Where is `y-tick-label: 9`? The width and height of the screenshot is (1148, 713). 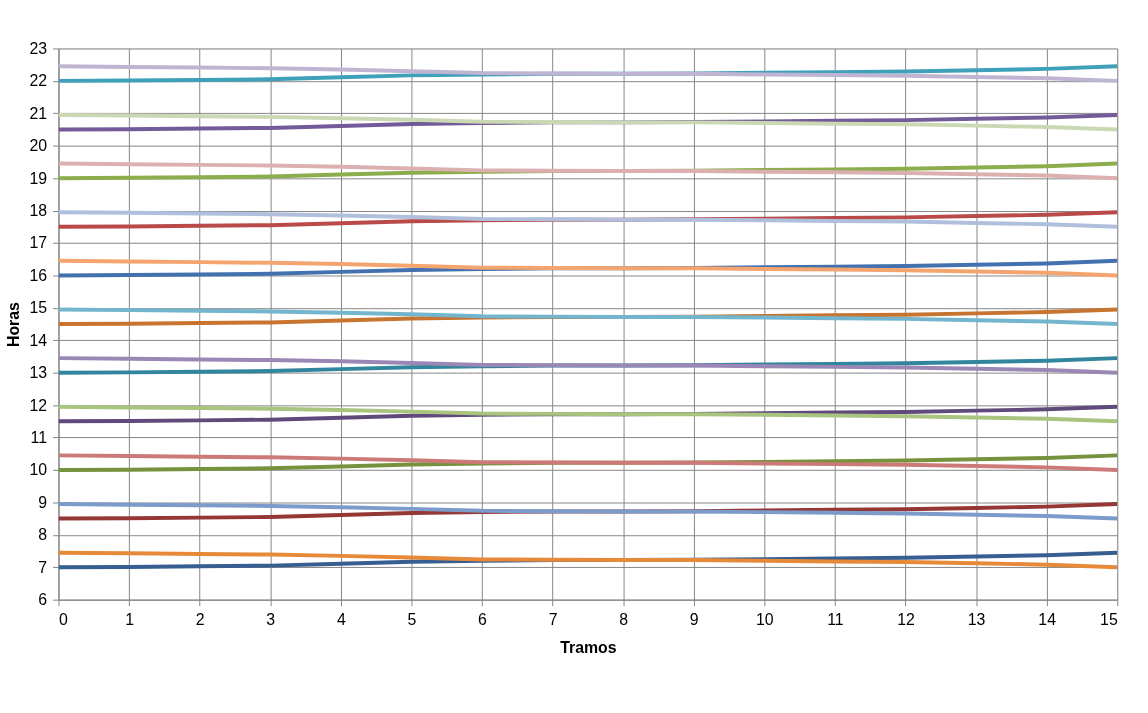
y-tick-label: 9 is located at coordinates (43, 502).